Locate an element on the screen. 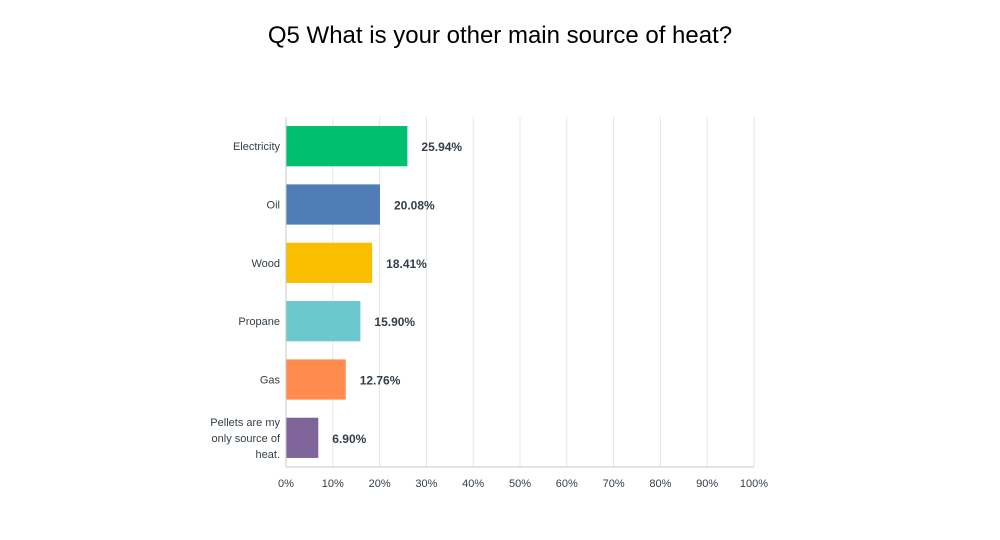 This screenshot has width=1000, height=540. category-label: Pellets are my only source of heat. is located at coordinates (245, 439).